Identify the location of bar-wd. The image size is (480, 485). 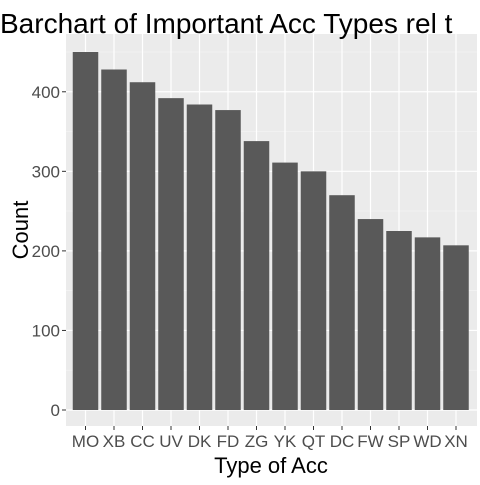
(427, 323).